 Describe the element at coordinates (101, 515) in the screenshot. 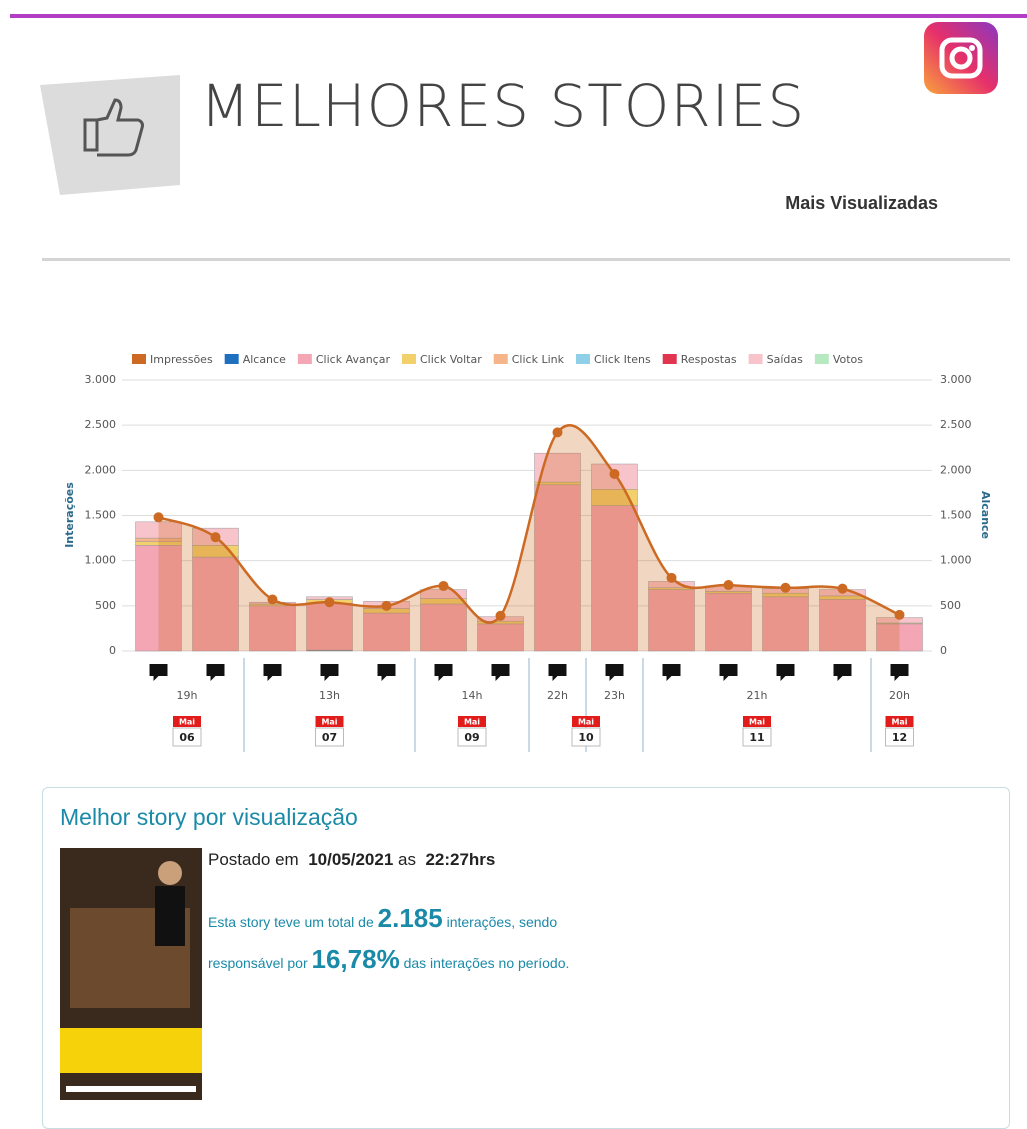

I see `y-tick-label: 1.500` at that location.